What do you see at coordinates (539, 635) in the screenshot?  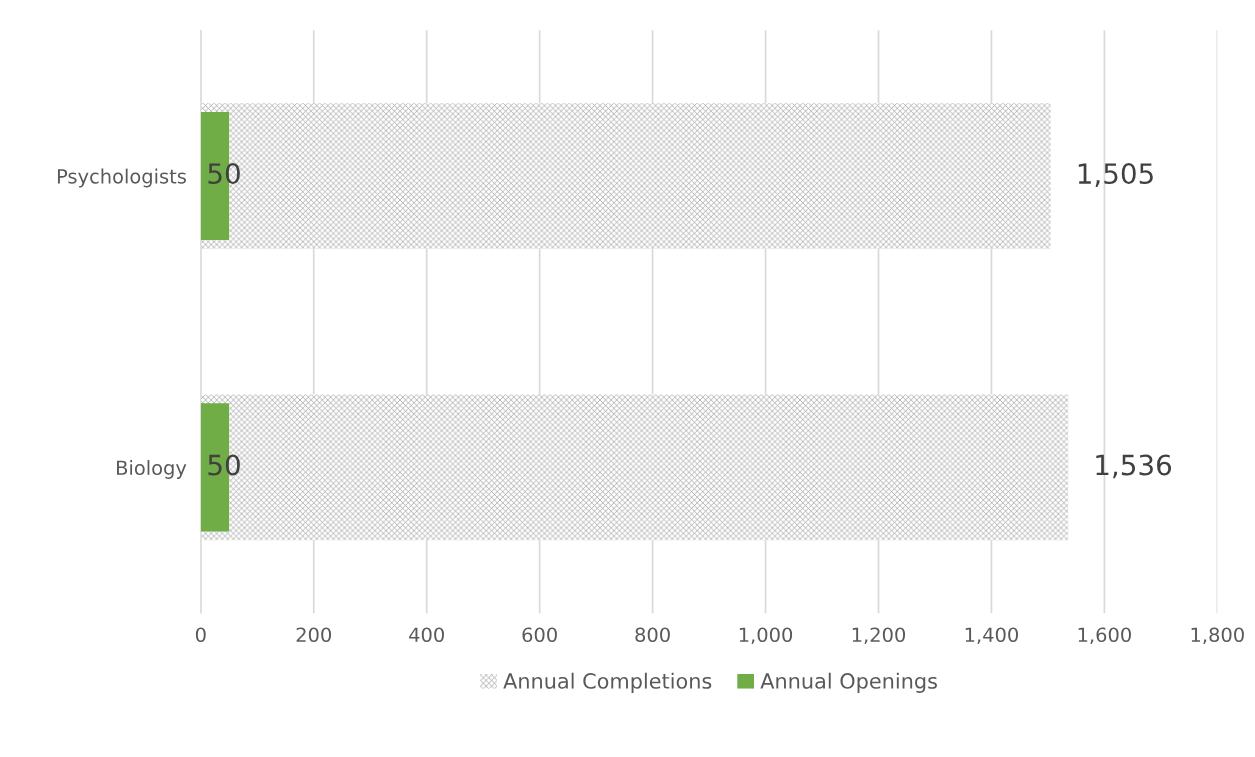 I see `x-tick-label: 600` at bounding box center [539, 635].